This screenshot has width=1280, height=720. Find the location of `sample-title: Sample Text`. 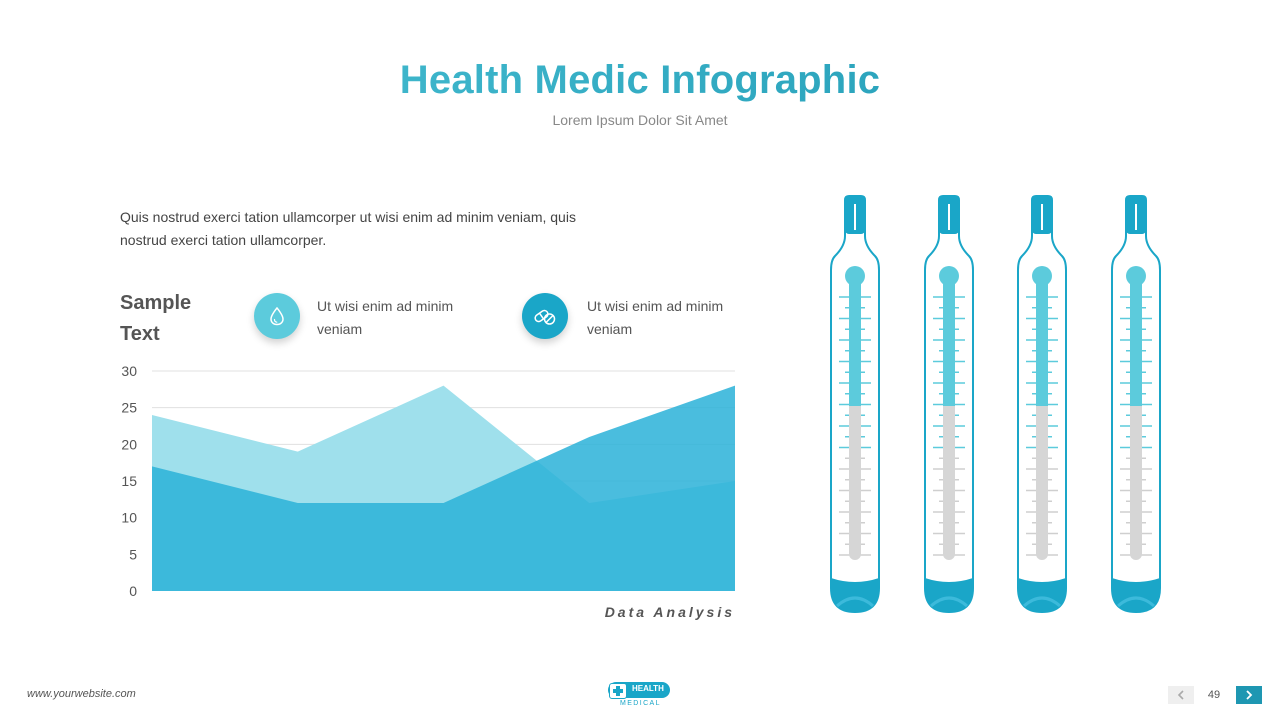

sample-title: Sample Text is located at coordinates (155, 319).